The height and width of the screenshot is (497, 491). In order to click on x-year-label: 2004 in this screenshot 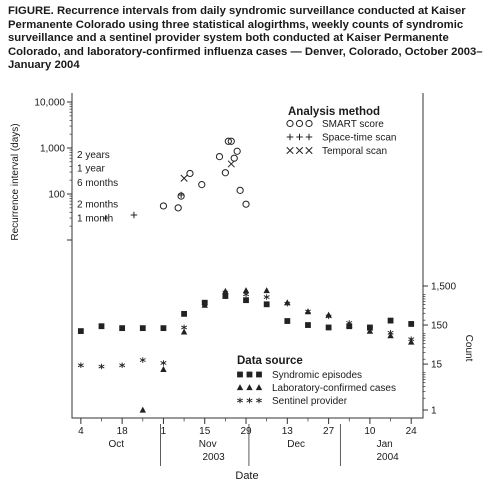, I will do `click(387, 457)`.